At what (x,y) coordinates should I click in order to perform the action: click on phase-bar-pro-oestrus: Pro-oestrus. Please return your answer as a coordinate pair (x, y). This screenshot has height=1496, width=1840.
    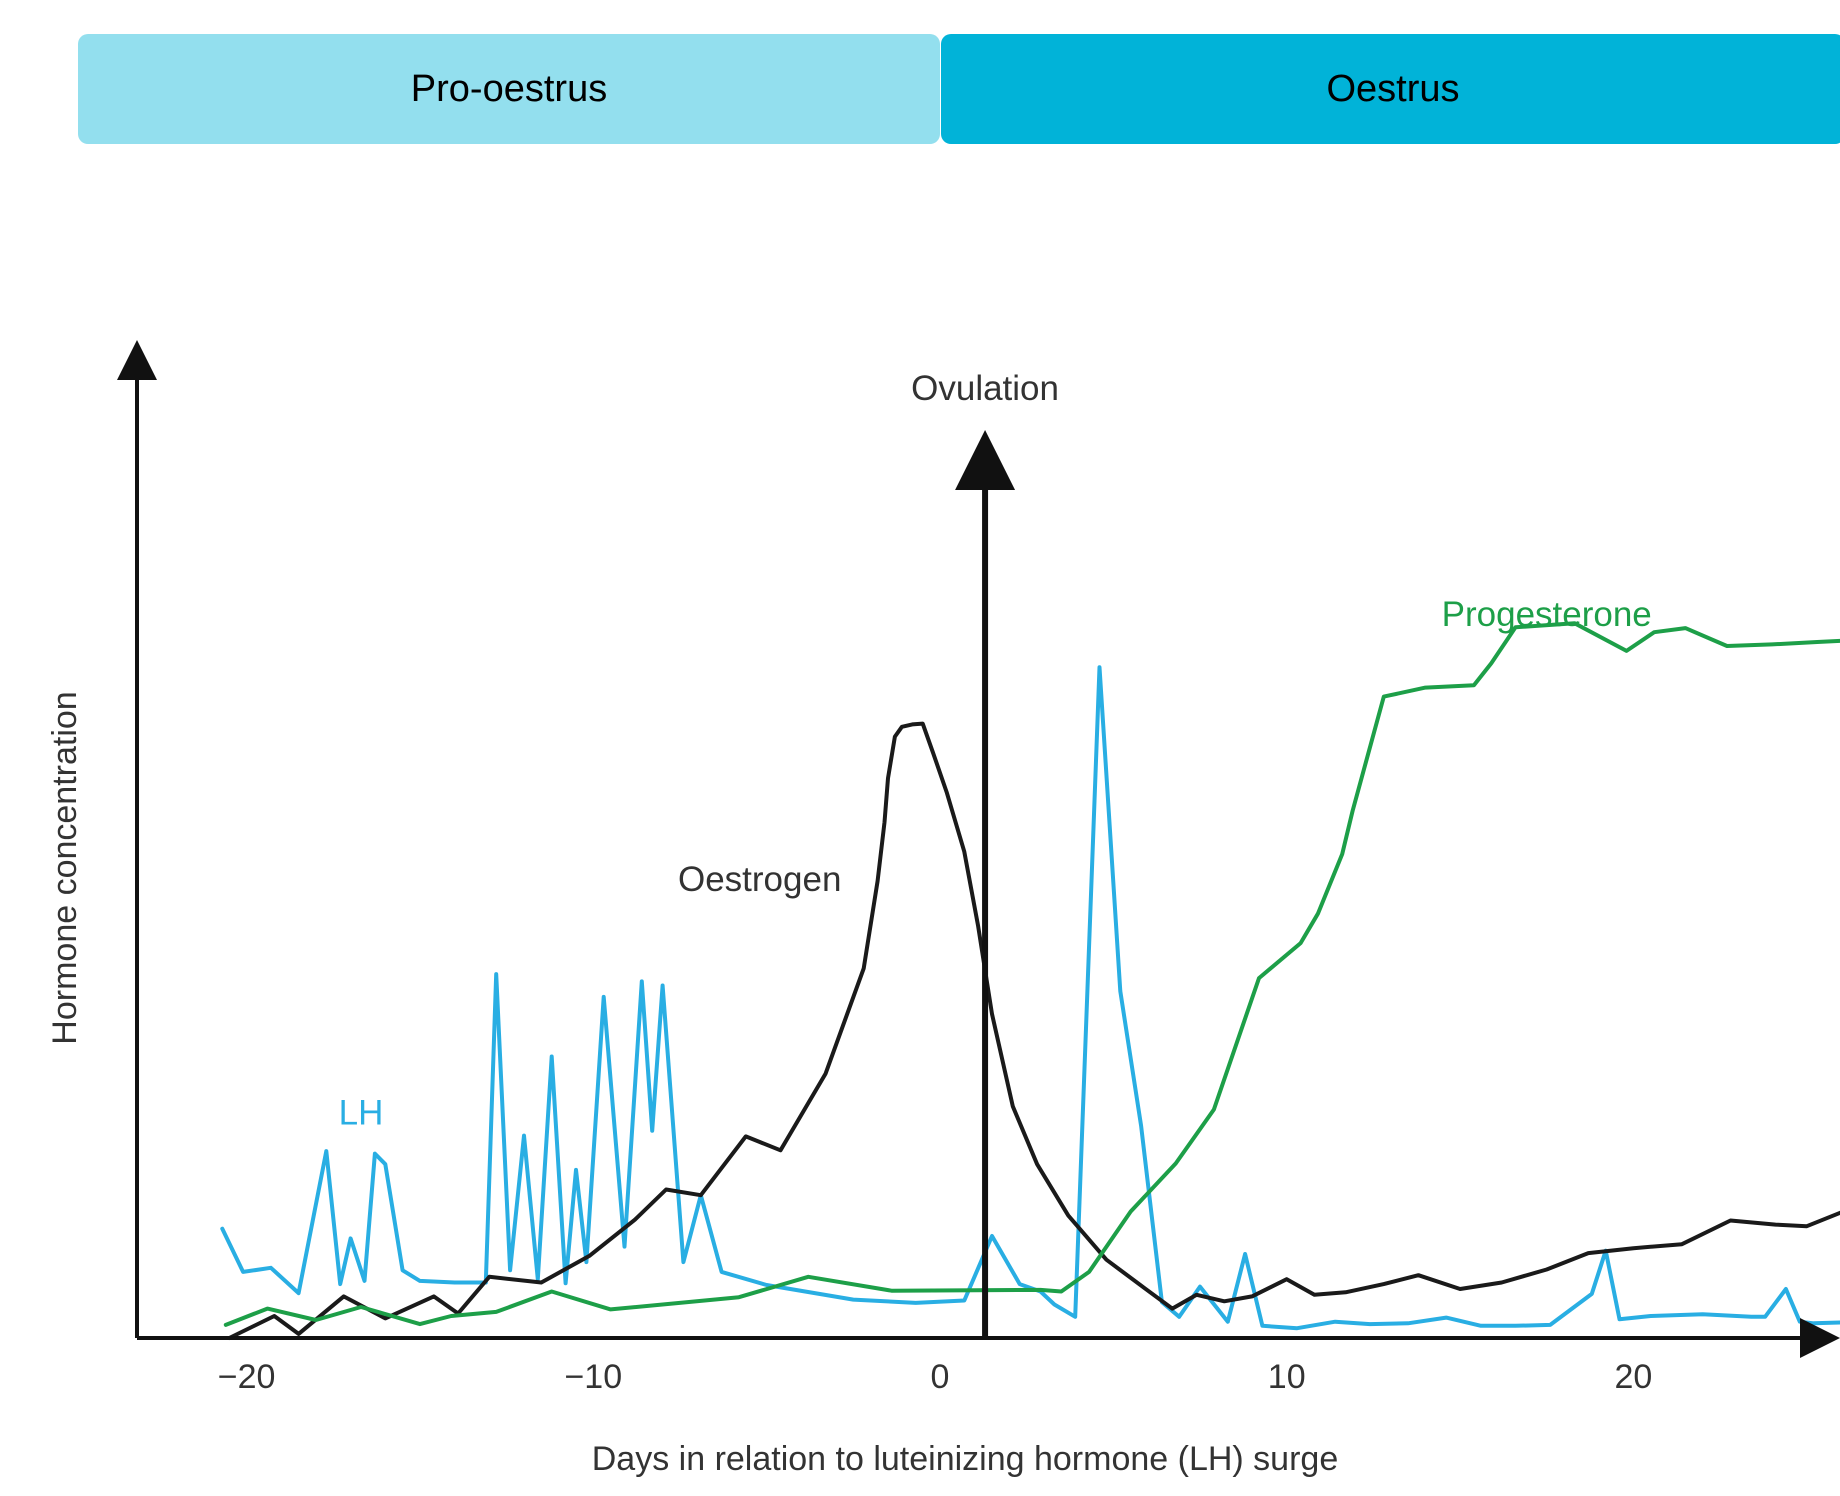
    Looking at the image, I should click on (509, 89).